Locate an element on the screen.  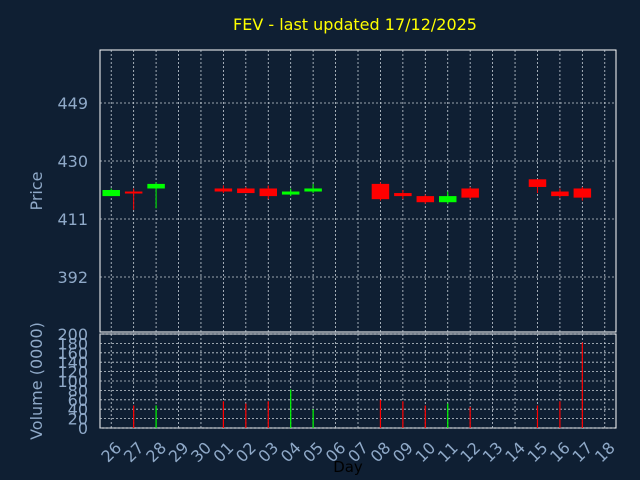
price-tick-label: 430 is located at coordinates (72, 161).